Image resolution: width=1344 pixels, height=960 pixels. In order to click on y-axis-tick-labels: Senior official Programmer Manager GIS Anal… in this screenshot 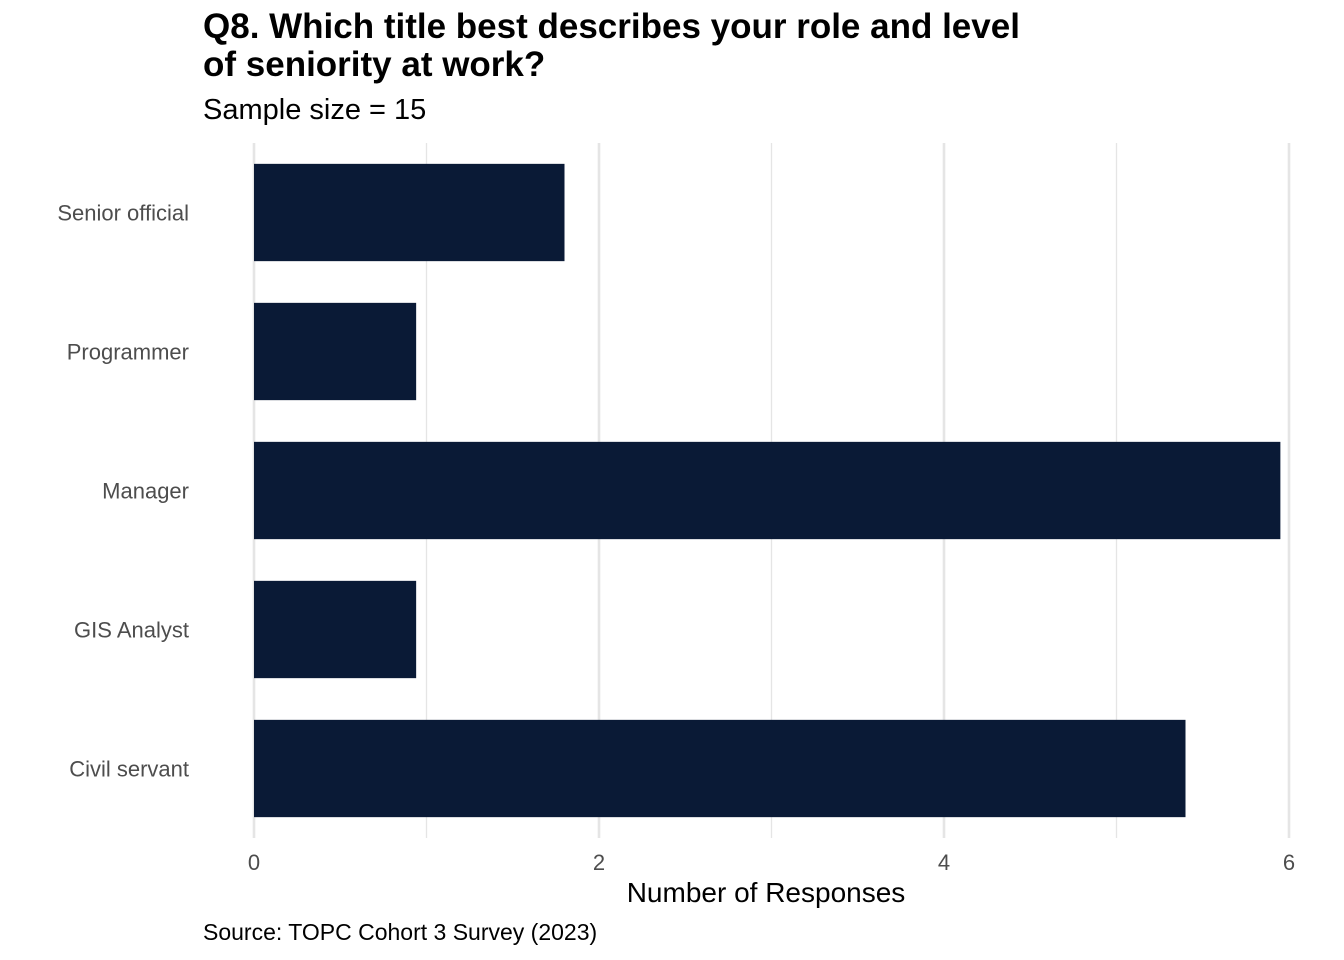, I will do `click(123, 491)`.